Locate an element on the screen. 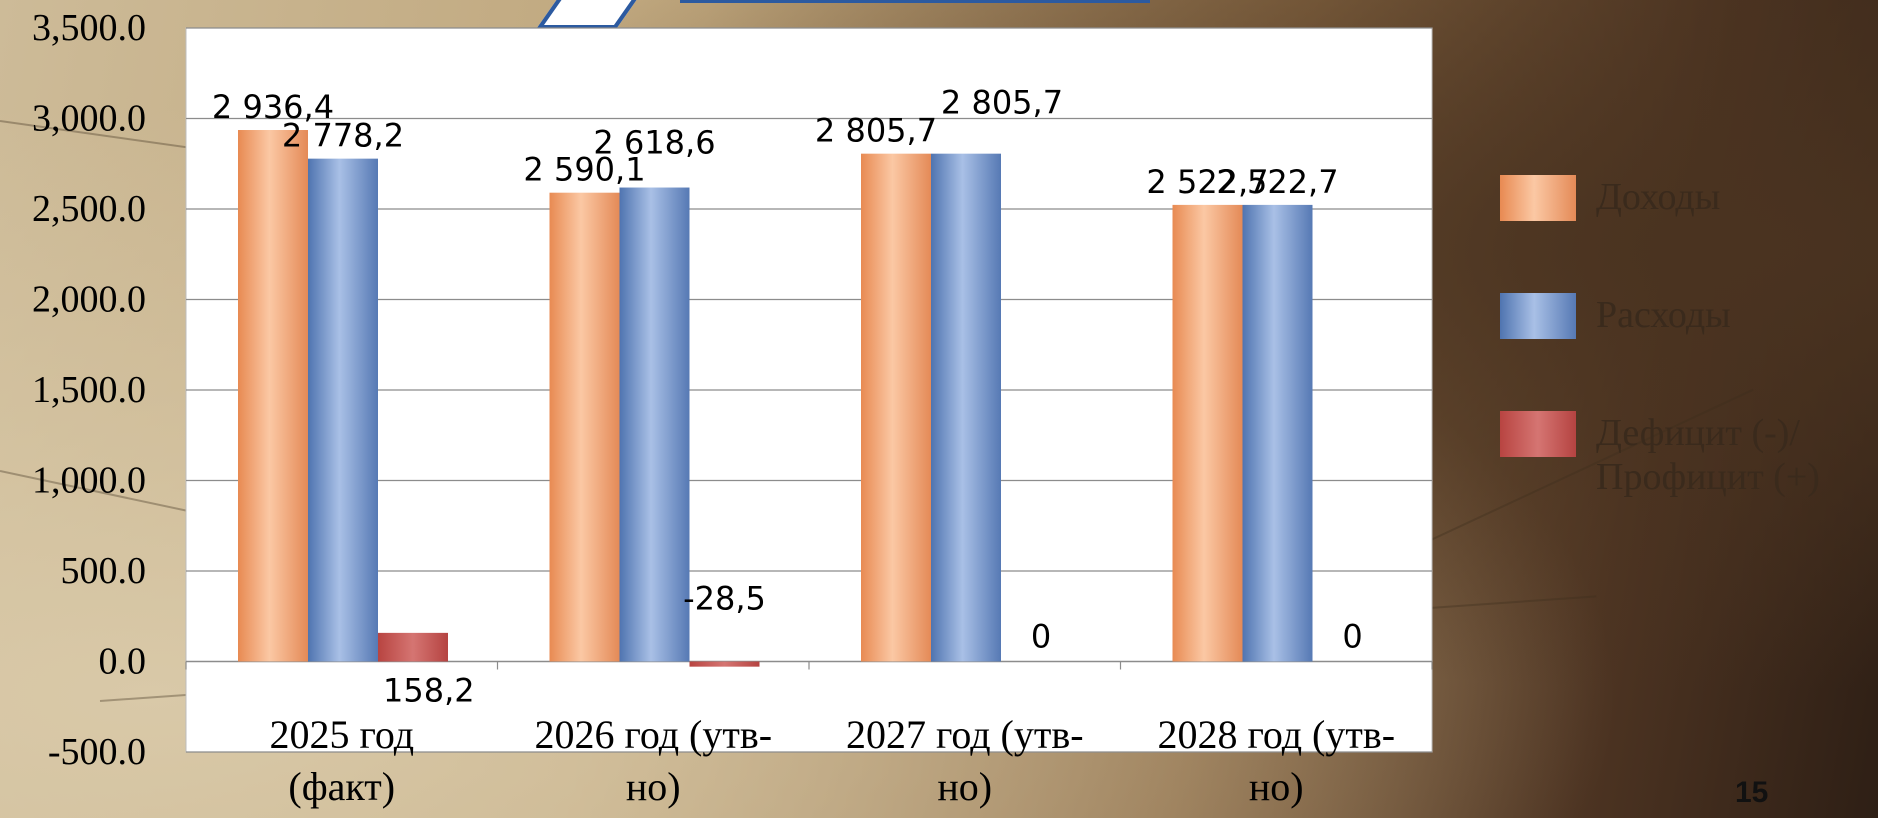 The height and width of the screenshot is (818, 1878). legend-label: Расходы is located at coordinates (1663, 315).